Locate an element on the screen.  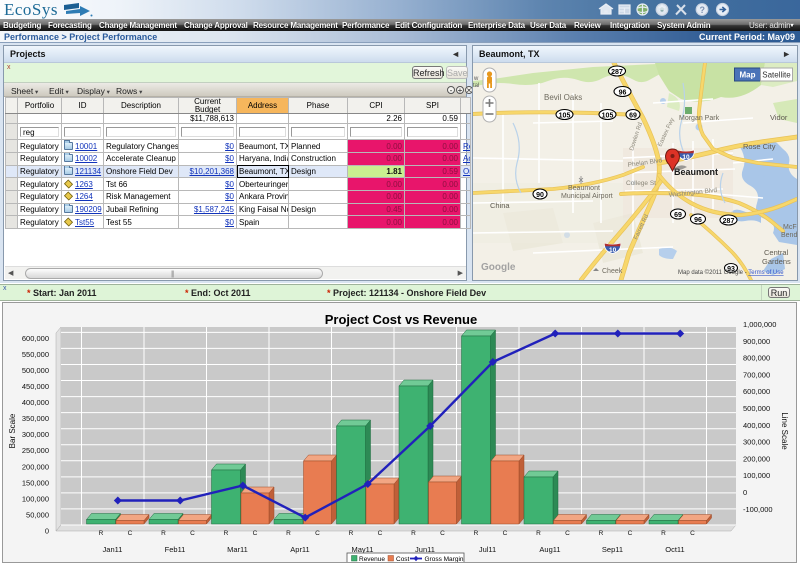
svg-text:Map data ©2011 Google - Terms: Map data ©2011 Google - Terms of Use is located at coordinates (731, 272).